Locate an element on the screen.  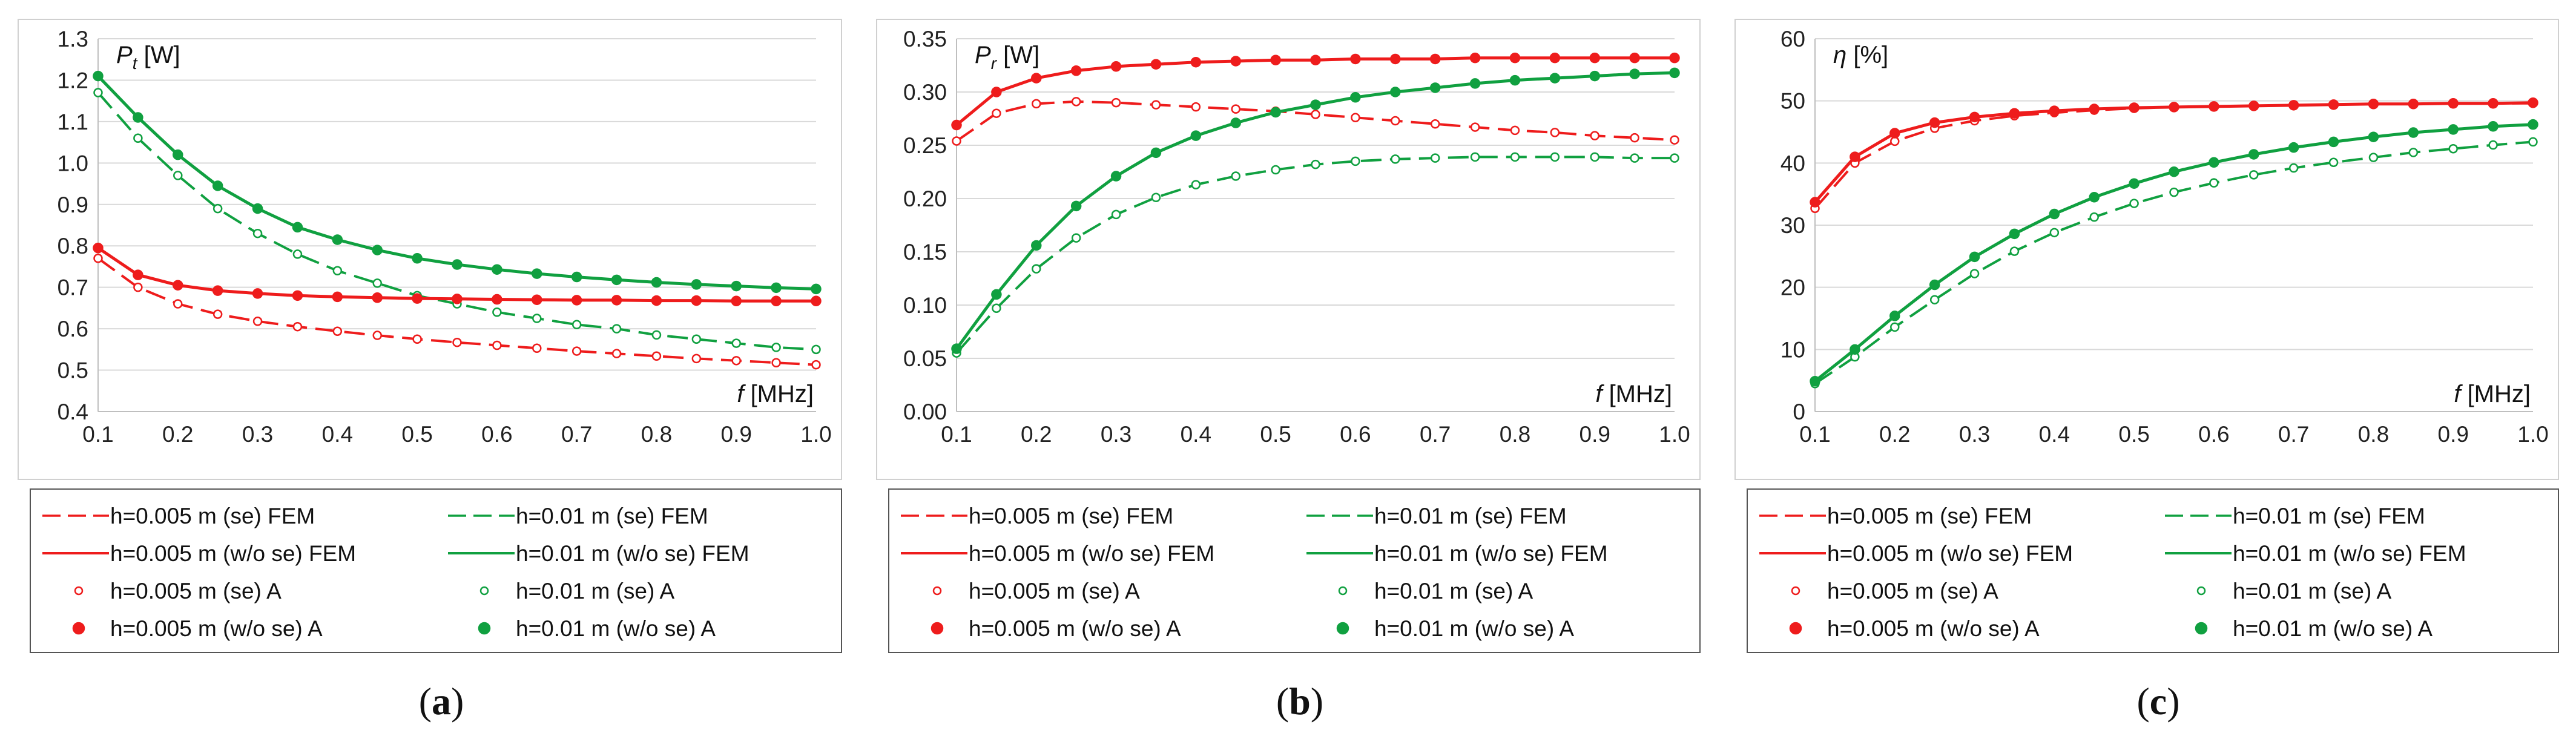
subfigure-label: (c) is located at coordinates (2157, 701).